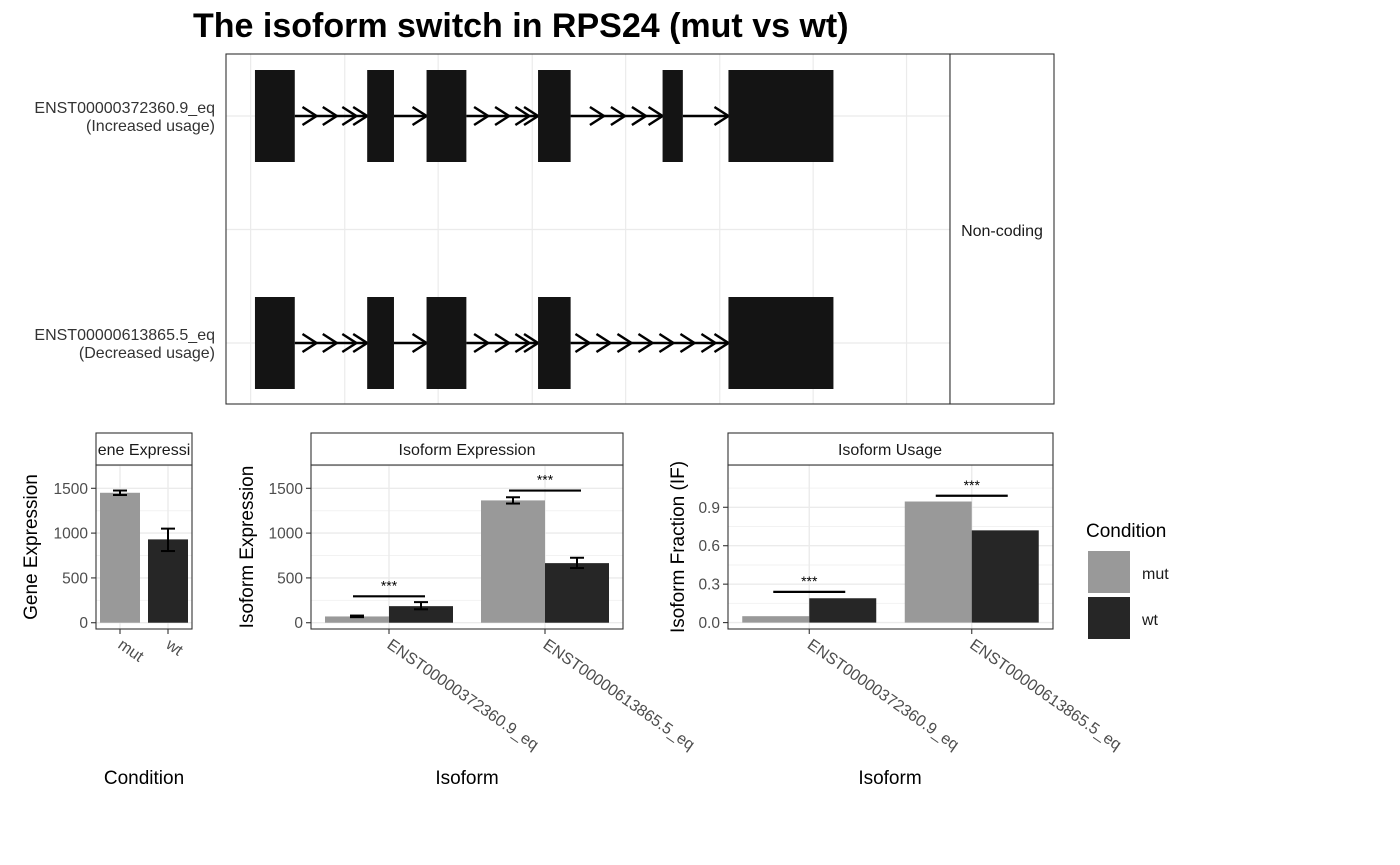  Describe the element at coordinates (1109, 572) in the screenshot. I see `legend-key-mut` at that location.